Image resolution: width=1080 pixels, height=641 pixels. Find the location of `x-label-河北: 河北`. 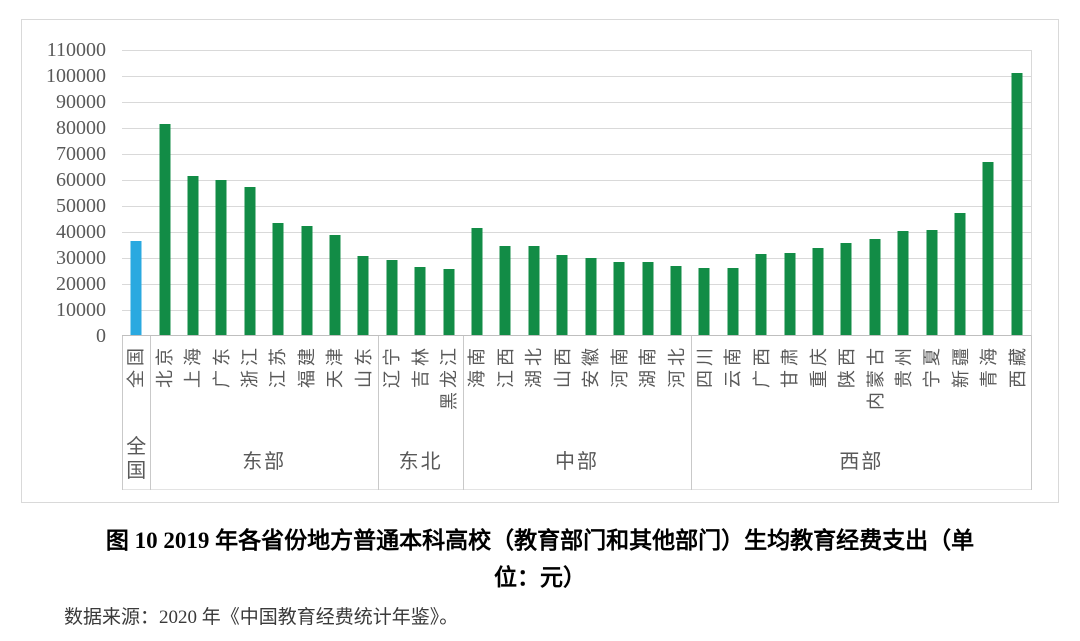

x-label-河北: 河北 is located at coordinates (676, 366).